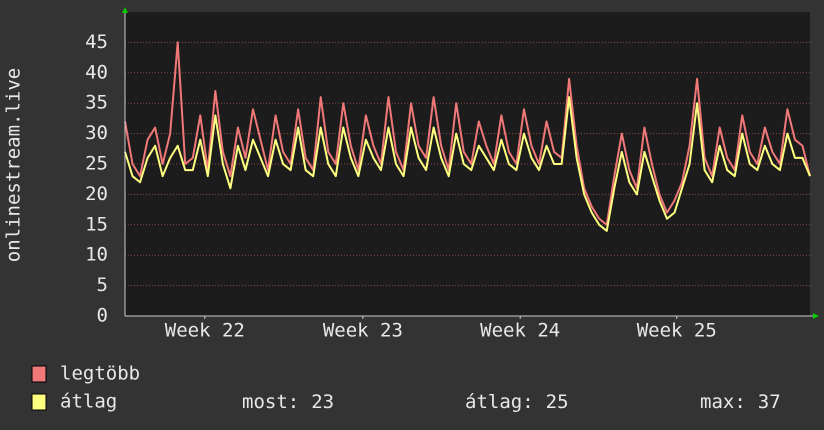 The height and width of the screenshot is (430, 824). Describe the element at coordinates (96, 164) in the screenshot. I see `y-tick-label: 25` at that location.